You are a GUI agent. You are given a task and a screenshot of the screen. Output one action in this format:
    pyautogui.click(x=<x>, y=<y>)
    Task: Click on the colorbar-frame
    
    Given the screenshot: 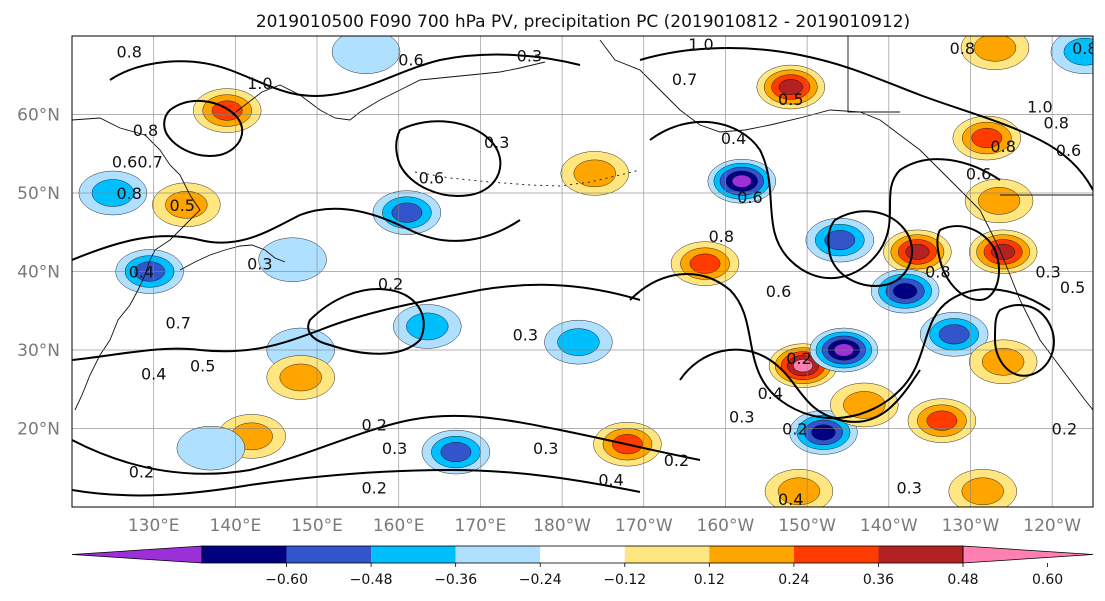 What is the action you would take?
    pyautogui.click(x=582, y=554)
    